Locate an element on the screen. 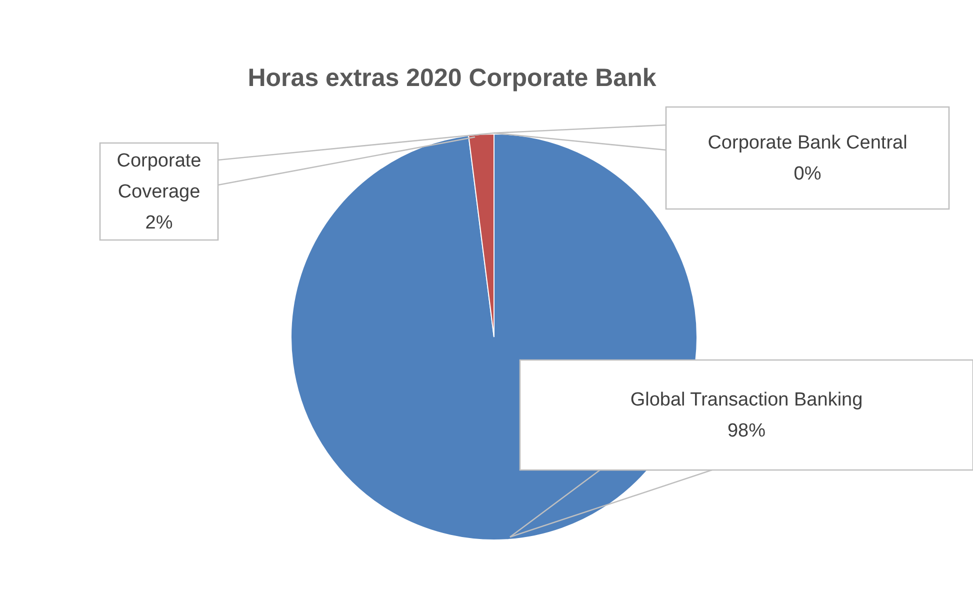  chart-title: Horas extras 2020 Corporate Bank is located at coordinates (452, 78).